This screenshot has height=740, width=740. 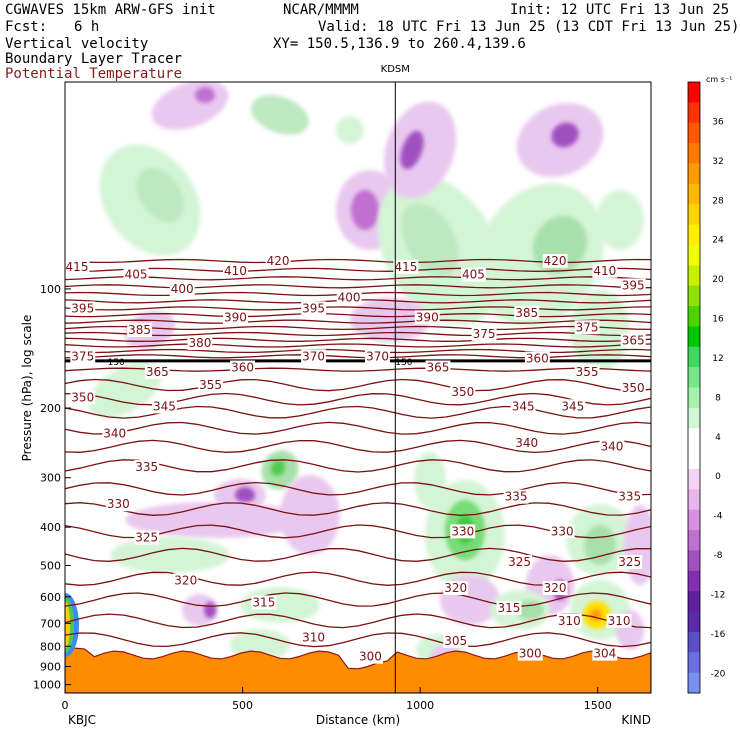 What do you see at coordinates (718, 674) in the screenshot?
I see `colorbar-tick-label: -20` at bounding box center [718, 674].